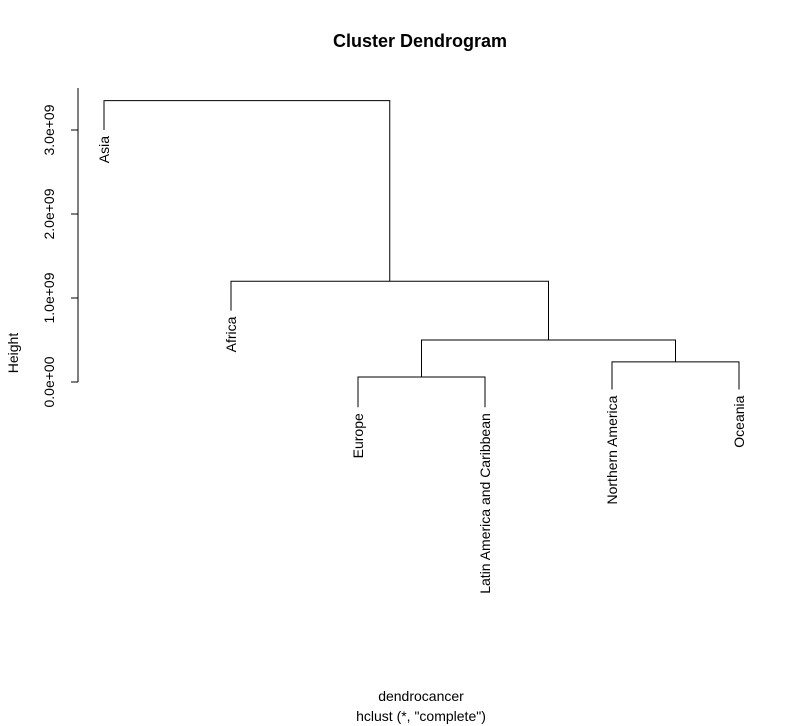  Describe the element at coordinates (49, 297) in the screenshot. I see `y-tick-label: 1.0e+09` at that location.